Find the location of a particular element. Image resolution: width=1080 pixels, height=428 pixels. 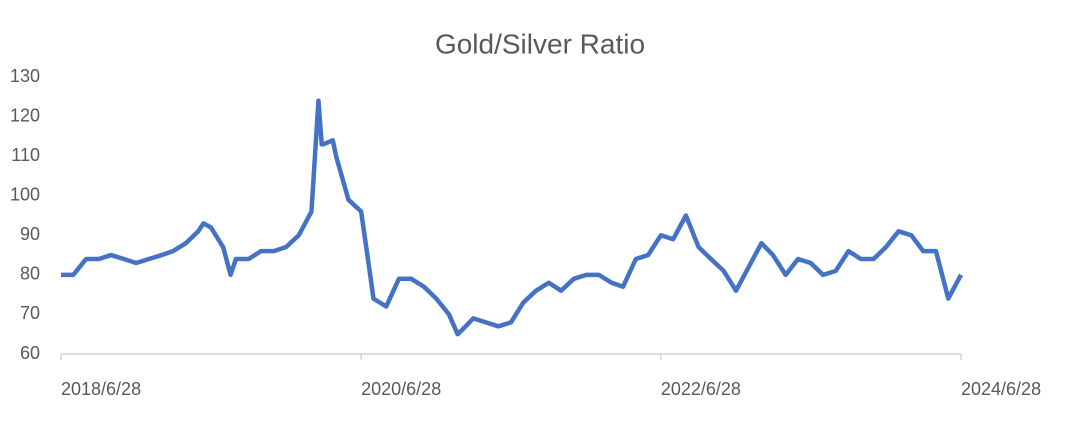

y-tick-label: 100 is located at coordinates (25, 194).